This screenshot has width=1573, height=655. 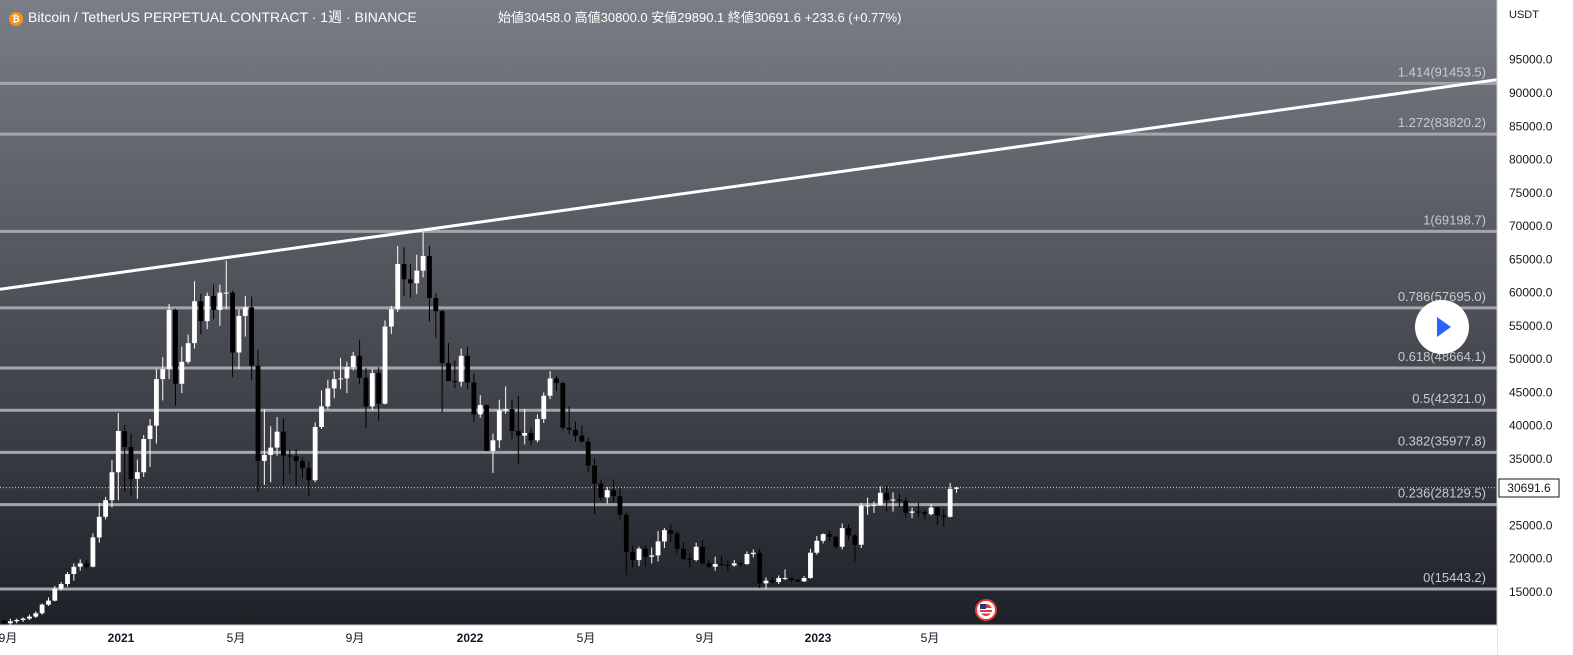 I want to click on price-tick-label: 25000.0, so click(x=1531, y=525).